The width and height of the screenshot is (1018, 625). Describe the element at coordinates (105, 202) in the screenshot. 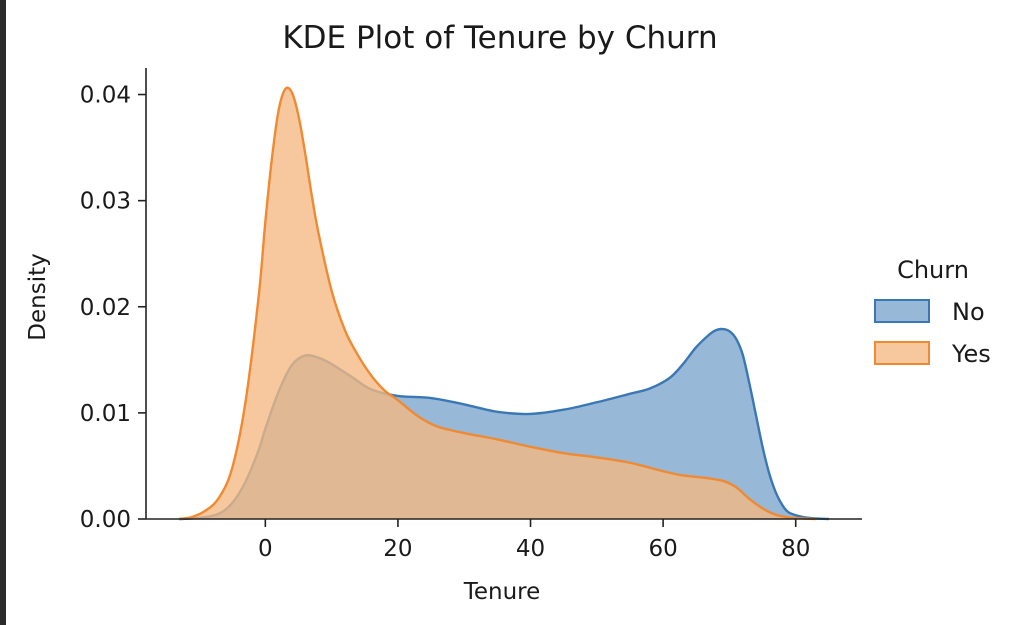

I see `y-tick-label: 0.03` at that location.